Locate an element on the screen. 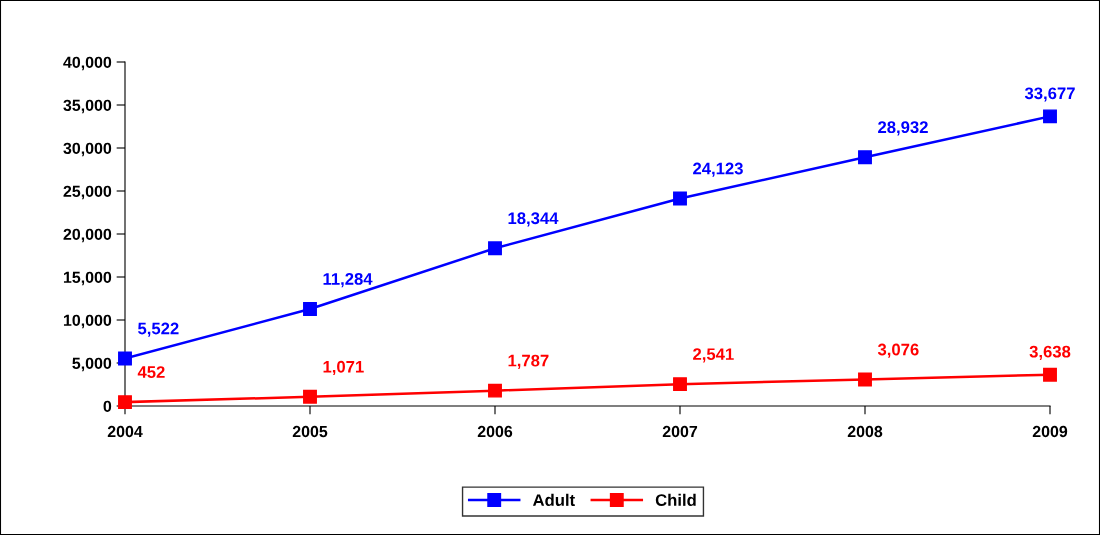 This screenshot has height=535, width=1100. y-tick-label: 10,000 is located at coordinates (87, 321).